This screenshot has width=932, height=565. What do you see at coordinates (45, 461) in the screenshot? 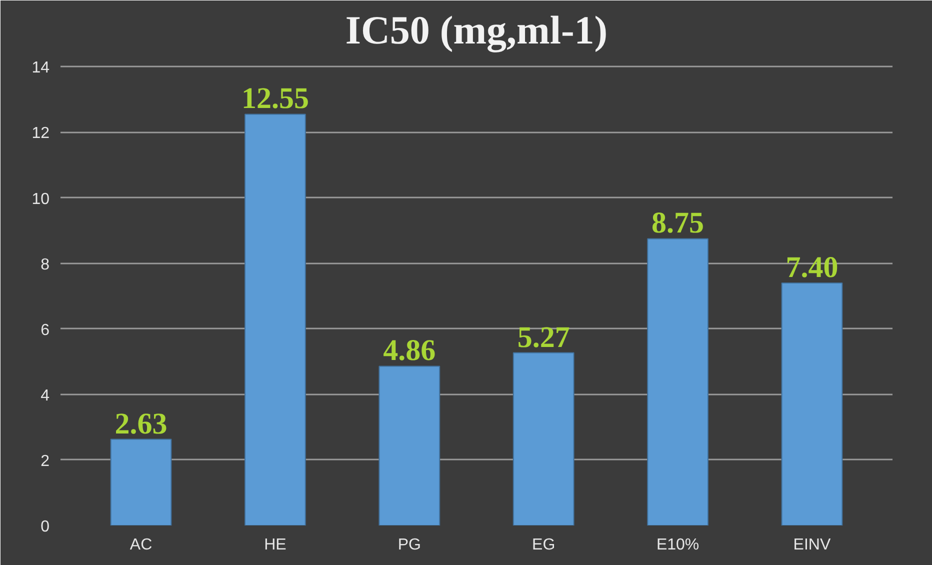
I see `y-tick-label: 2` at bounding box center [45, 461].